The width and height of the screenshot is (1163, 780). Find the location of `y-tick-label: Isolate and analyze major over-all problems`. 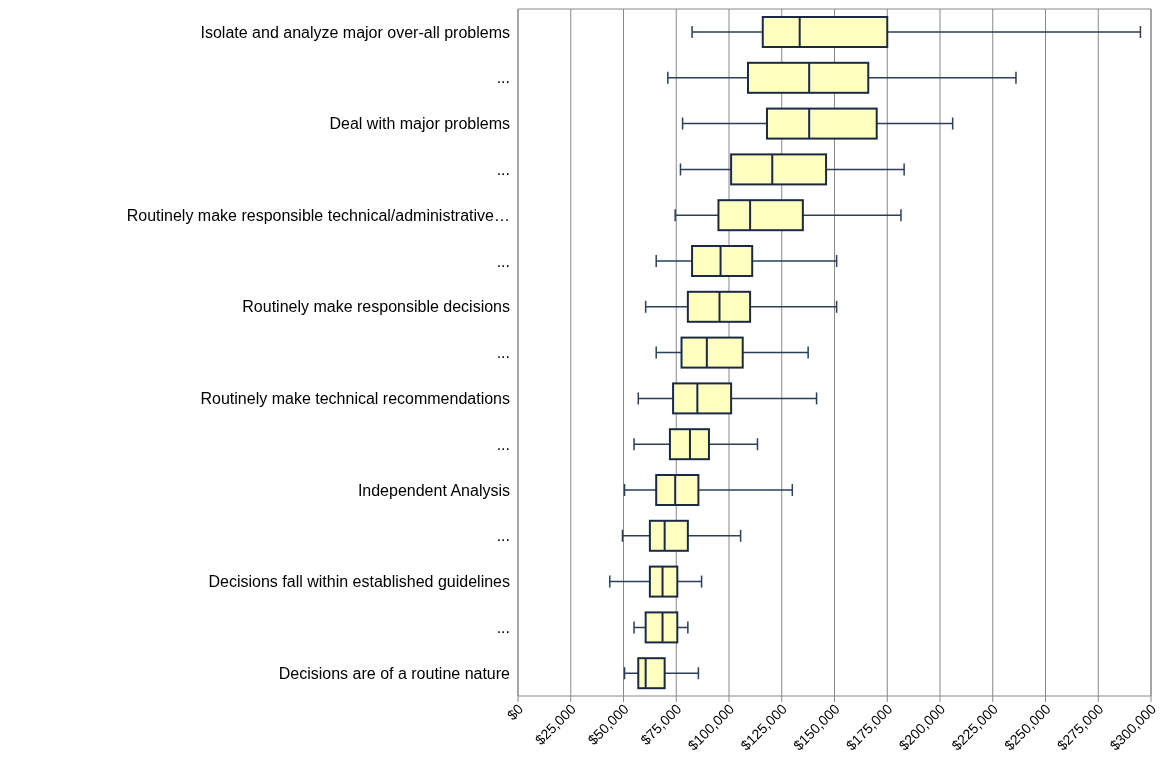

y-tick-label: Isolate and analyze major over-all problems is located at coordinates (355, 32).